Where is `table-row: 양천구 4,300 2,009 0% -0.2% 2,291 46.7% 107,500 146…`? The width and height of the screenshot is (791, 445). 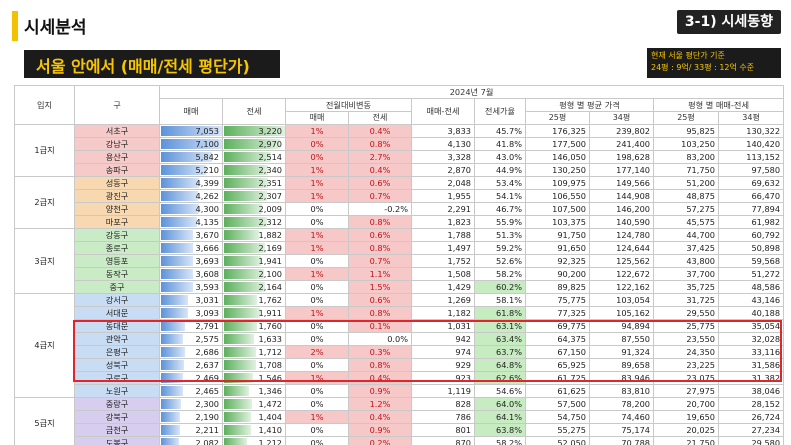
table-row: 양천구 4,300 2,009 0% -0.2% 2,291 46.7% 107,500 146… is located at coordinates (400, 208).